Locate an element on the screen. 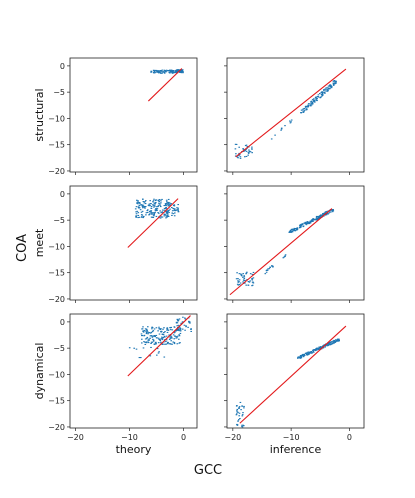 The image size is (415, 498). panel-meet-inference is located at coordinates (294, 244).